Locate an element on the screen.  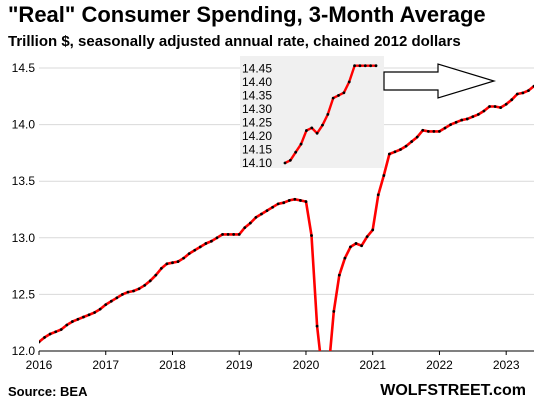
x-tick-label: 2019 is located at coordinates (239, 365).